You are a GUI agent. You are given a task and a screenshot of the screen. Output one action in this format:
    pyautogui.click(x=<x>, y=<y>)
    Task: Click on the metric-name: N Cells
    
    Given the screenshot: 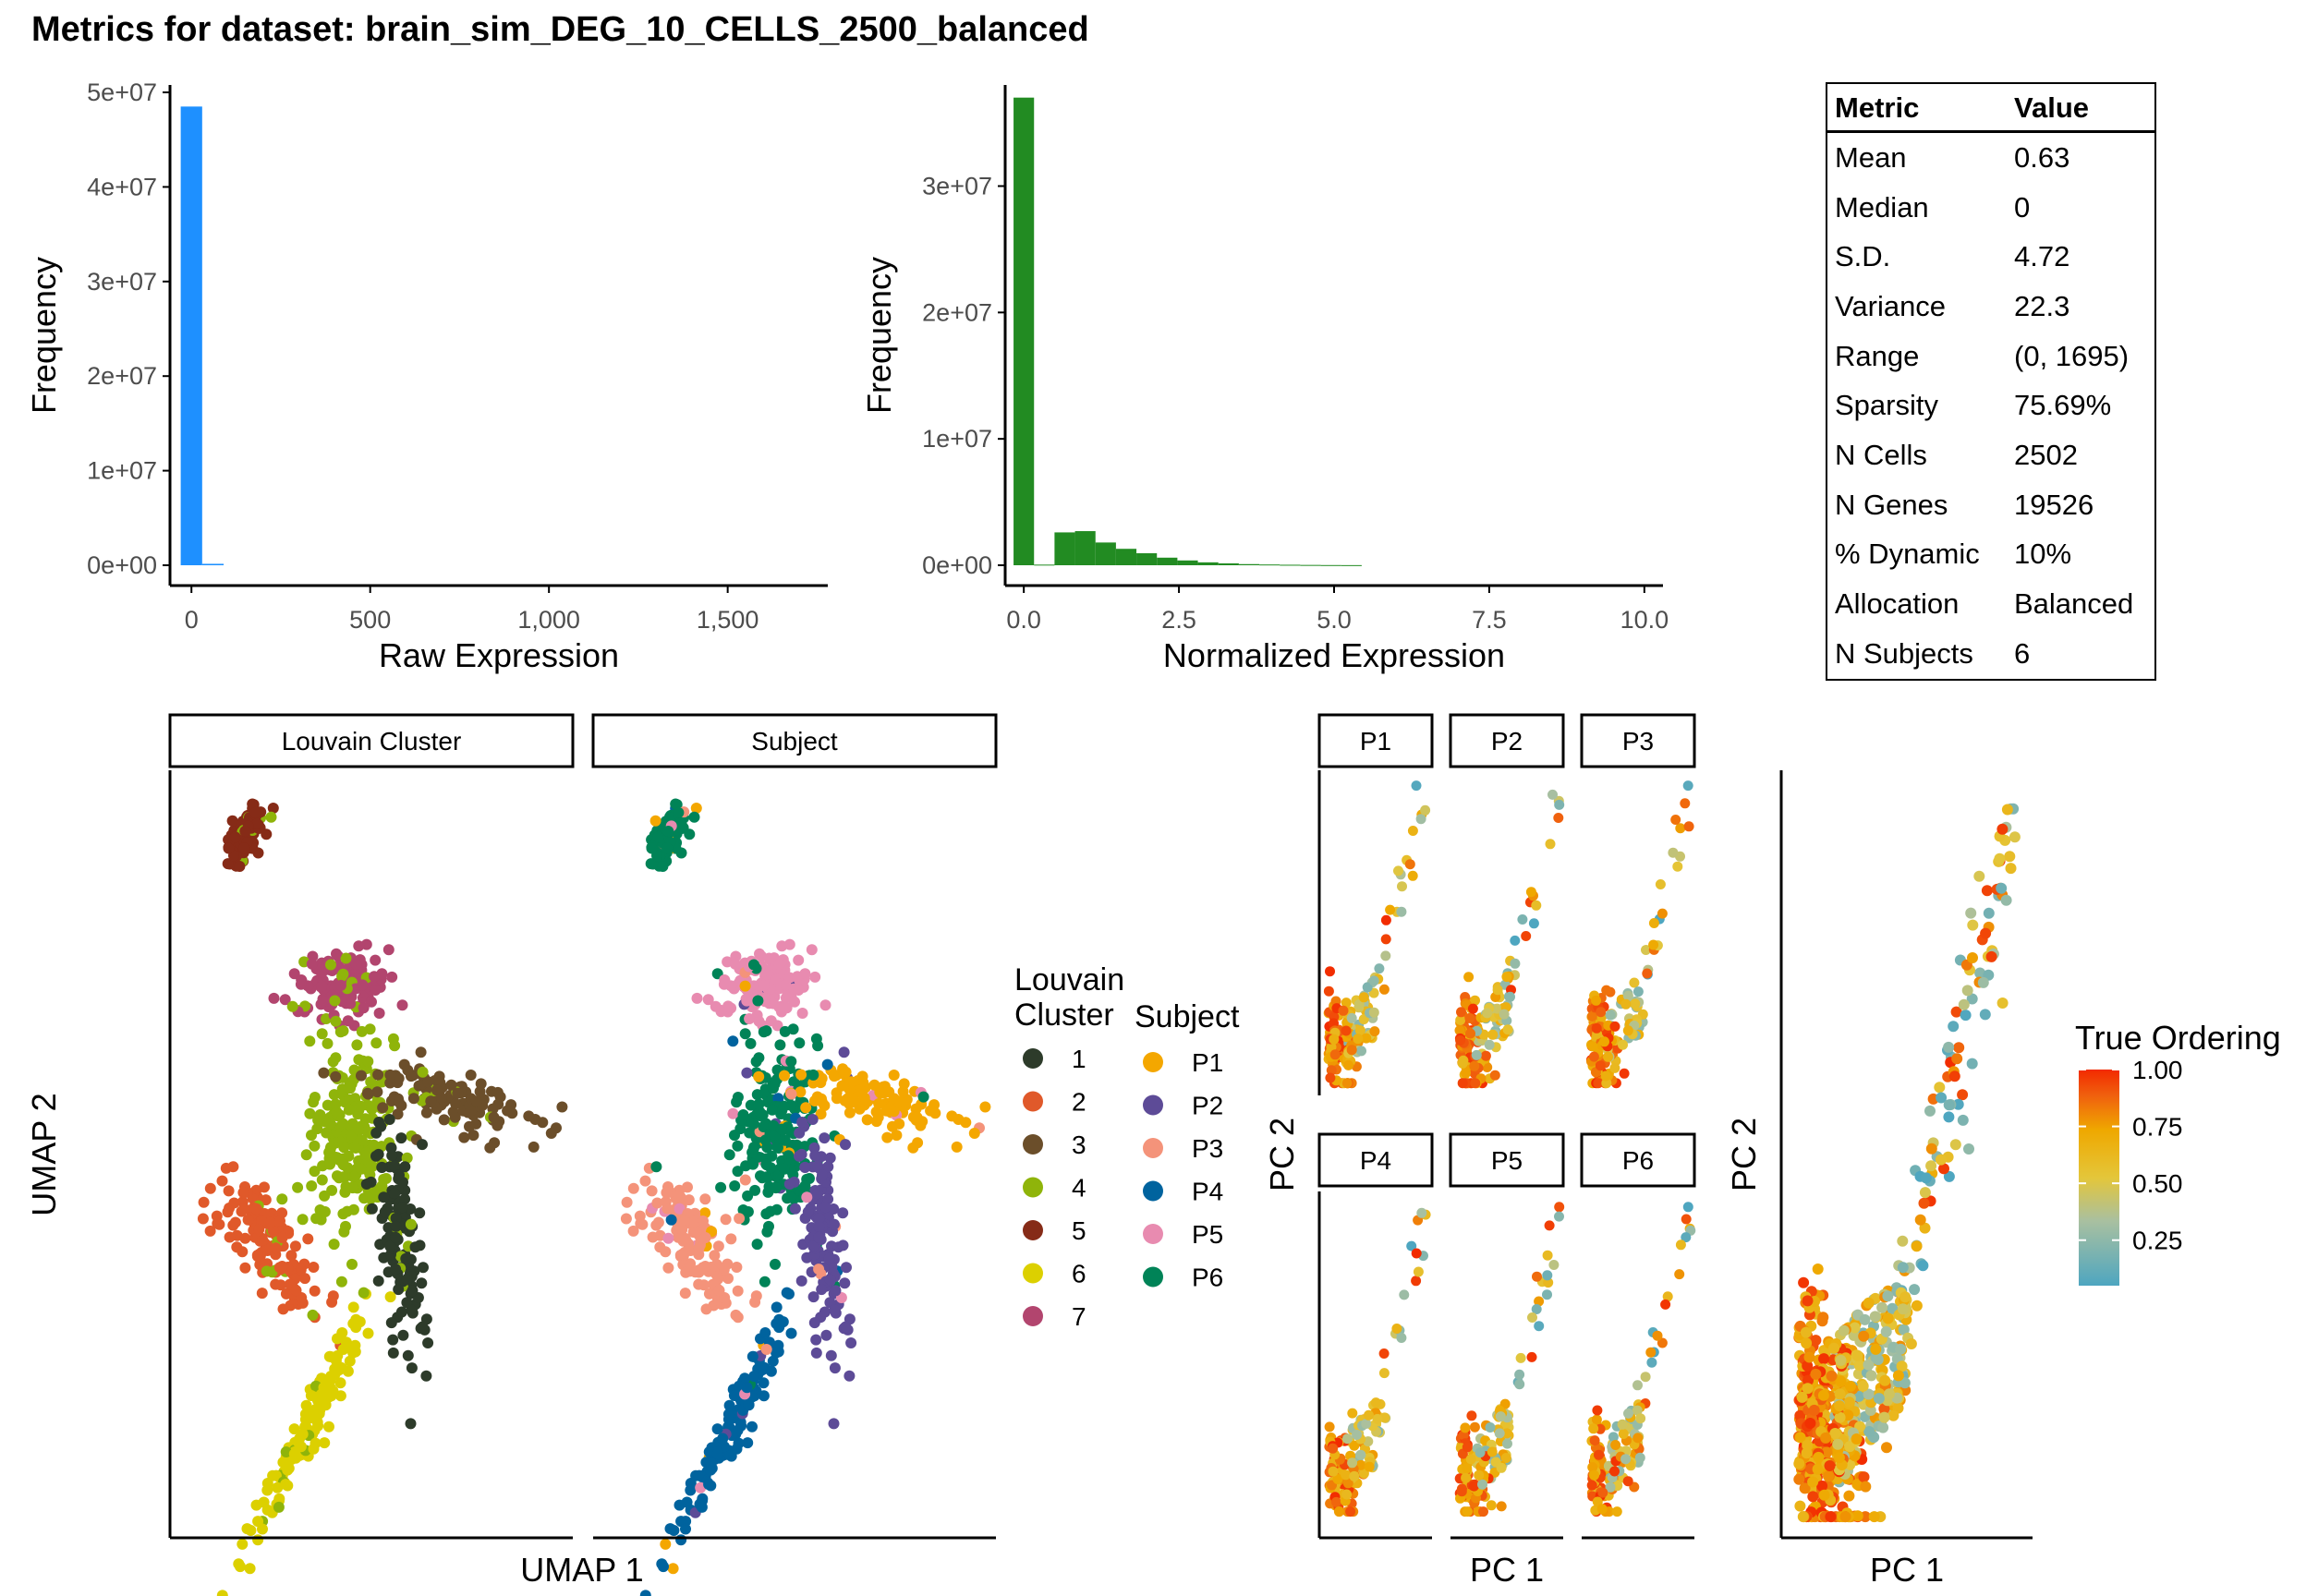 What is the action you would take?
    pyautogui.click(x=1881, y=454)
    